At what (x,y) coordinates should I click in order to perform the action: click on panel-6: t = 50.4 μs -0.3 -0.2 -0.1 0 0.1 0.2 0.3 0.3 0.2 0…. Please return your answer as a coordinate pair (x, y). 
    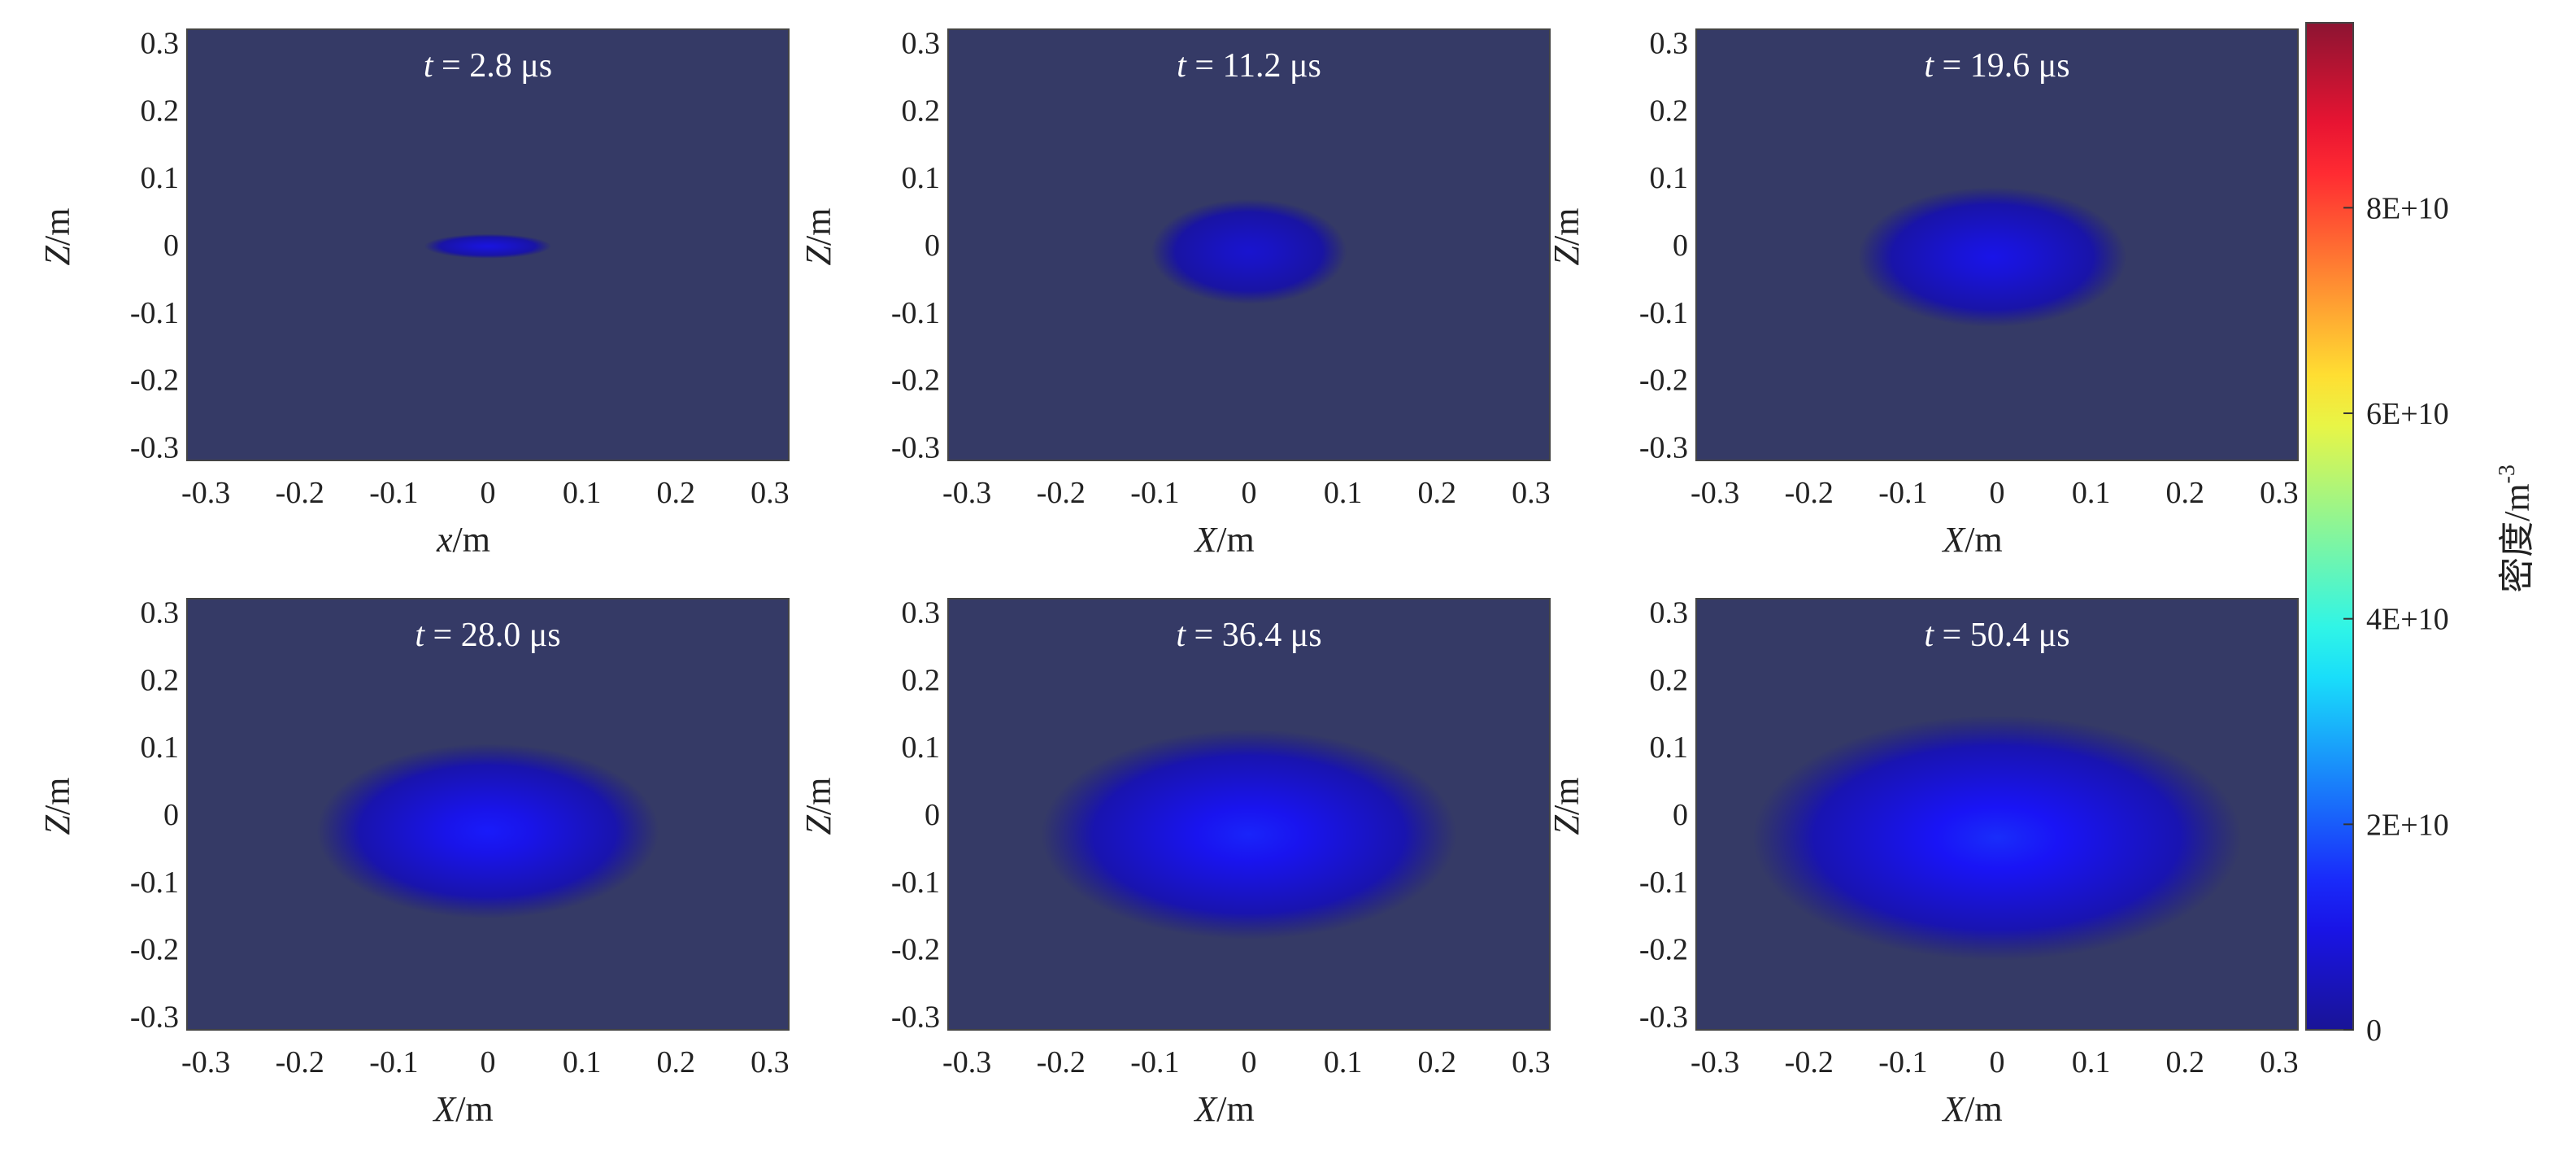
    Looking at the image, I should click on (1923, 862).